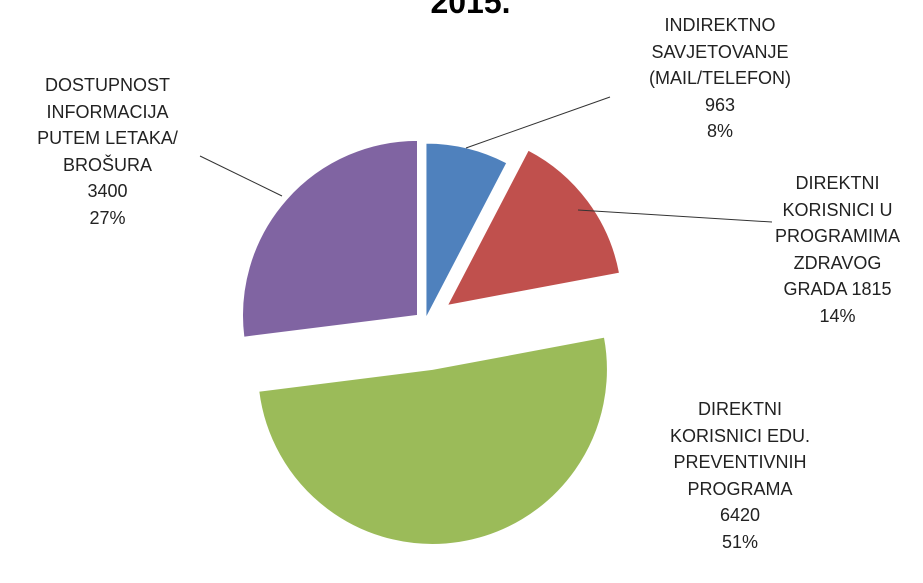 The width and height of the screenshot is (923, 583). Describe the element at coordinates (719, 131) in the screenshot. I see `percent-label: 8%` at that location.